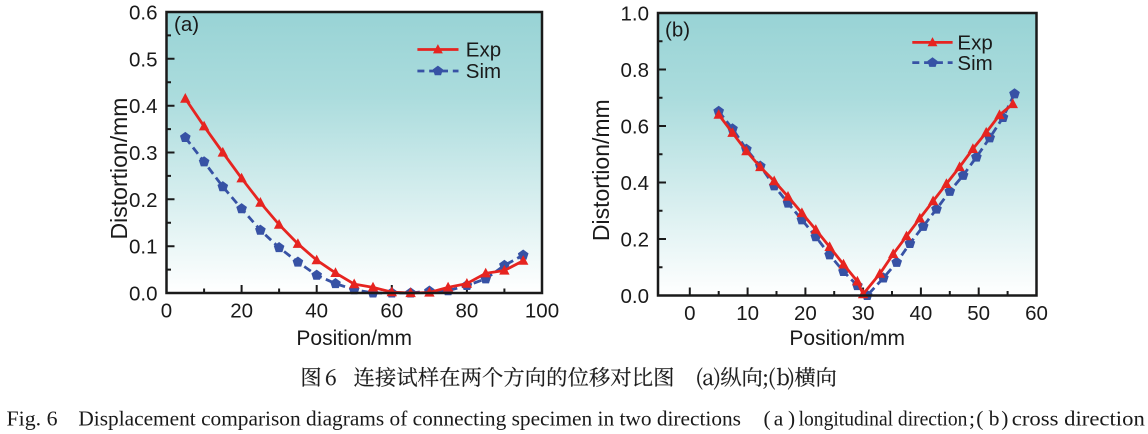 The width and height of the screenshot is (1148, 434). I want to click on svg-text: Fig. 6, so click(32, 419).